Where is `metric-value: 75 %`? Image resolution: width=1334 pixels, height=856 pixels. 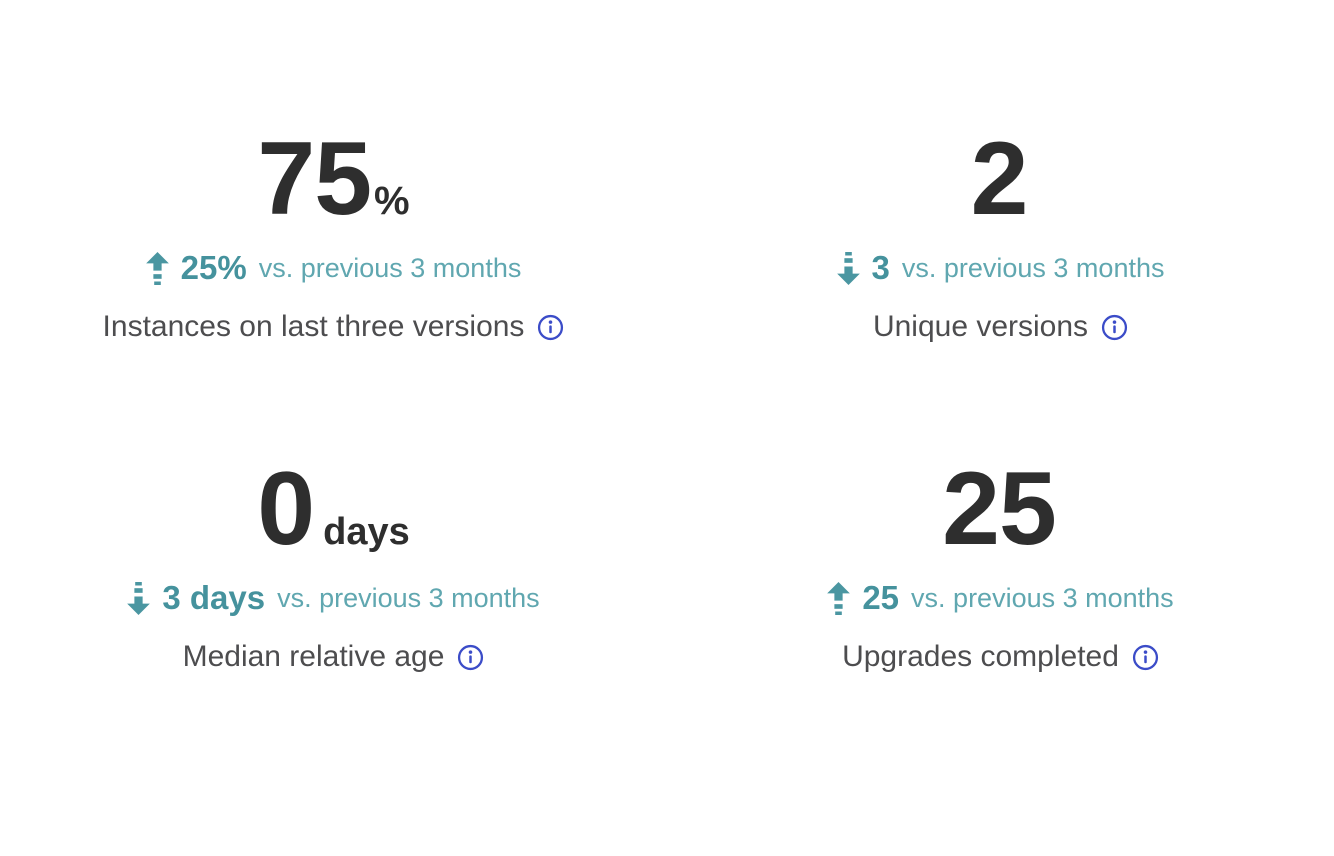 metric-value: 75 % is located at coordinates (333, 179).